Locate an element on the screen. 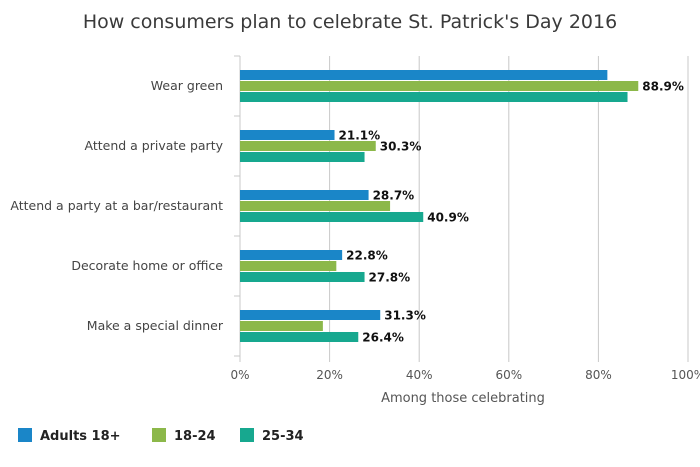 The image size is (700, 467). category-label: Decorate home or office is located at coordinates (147, 265).